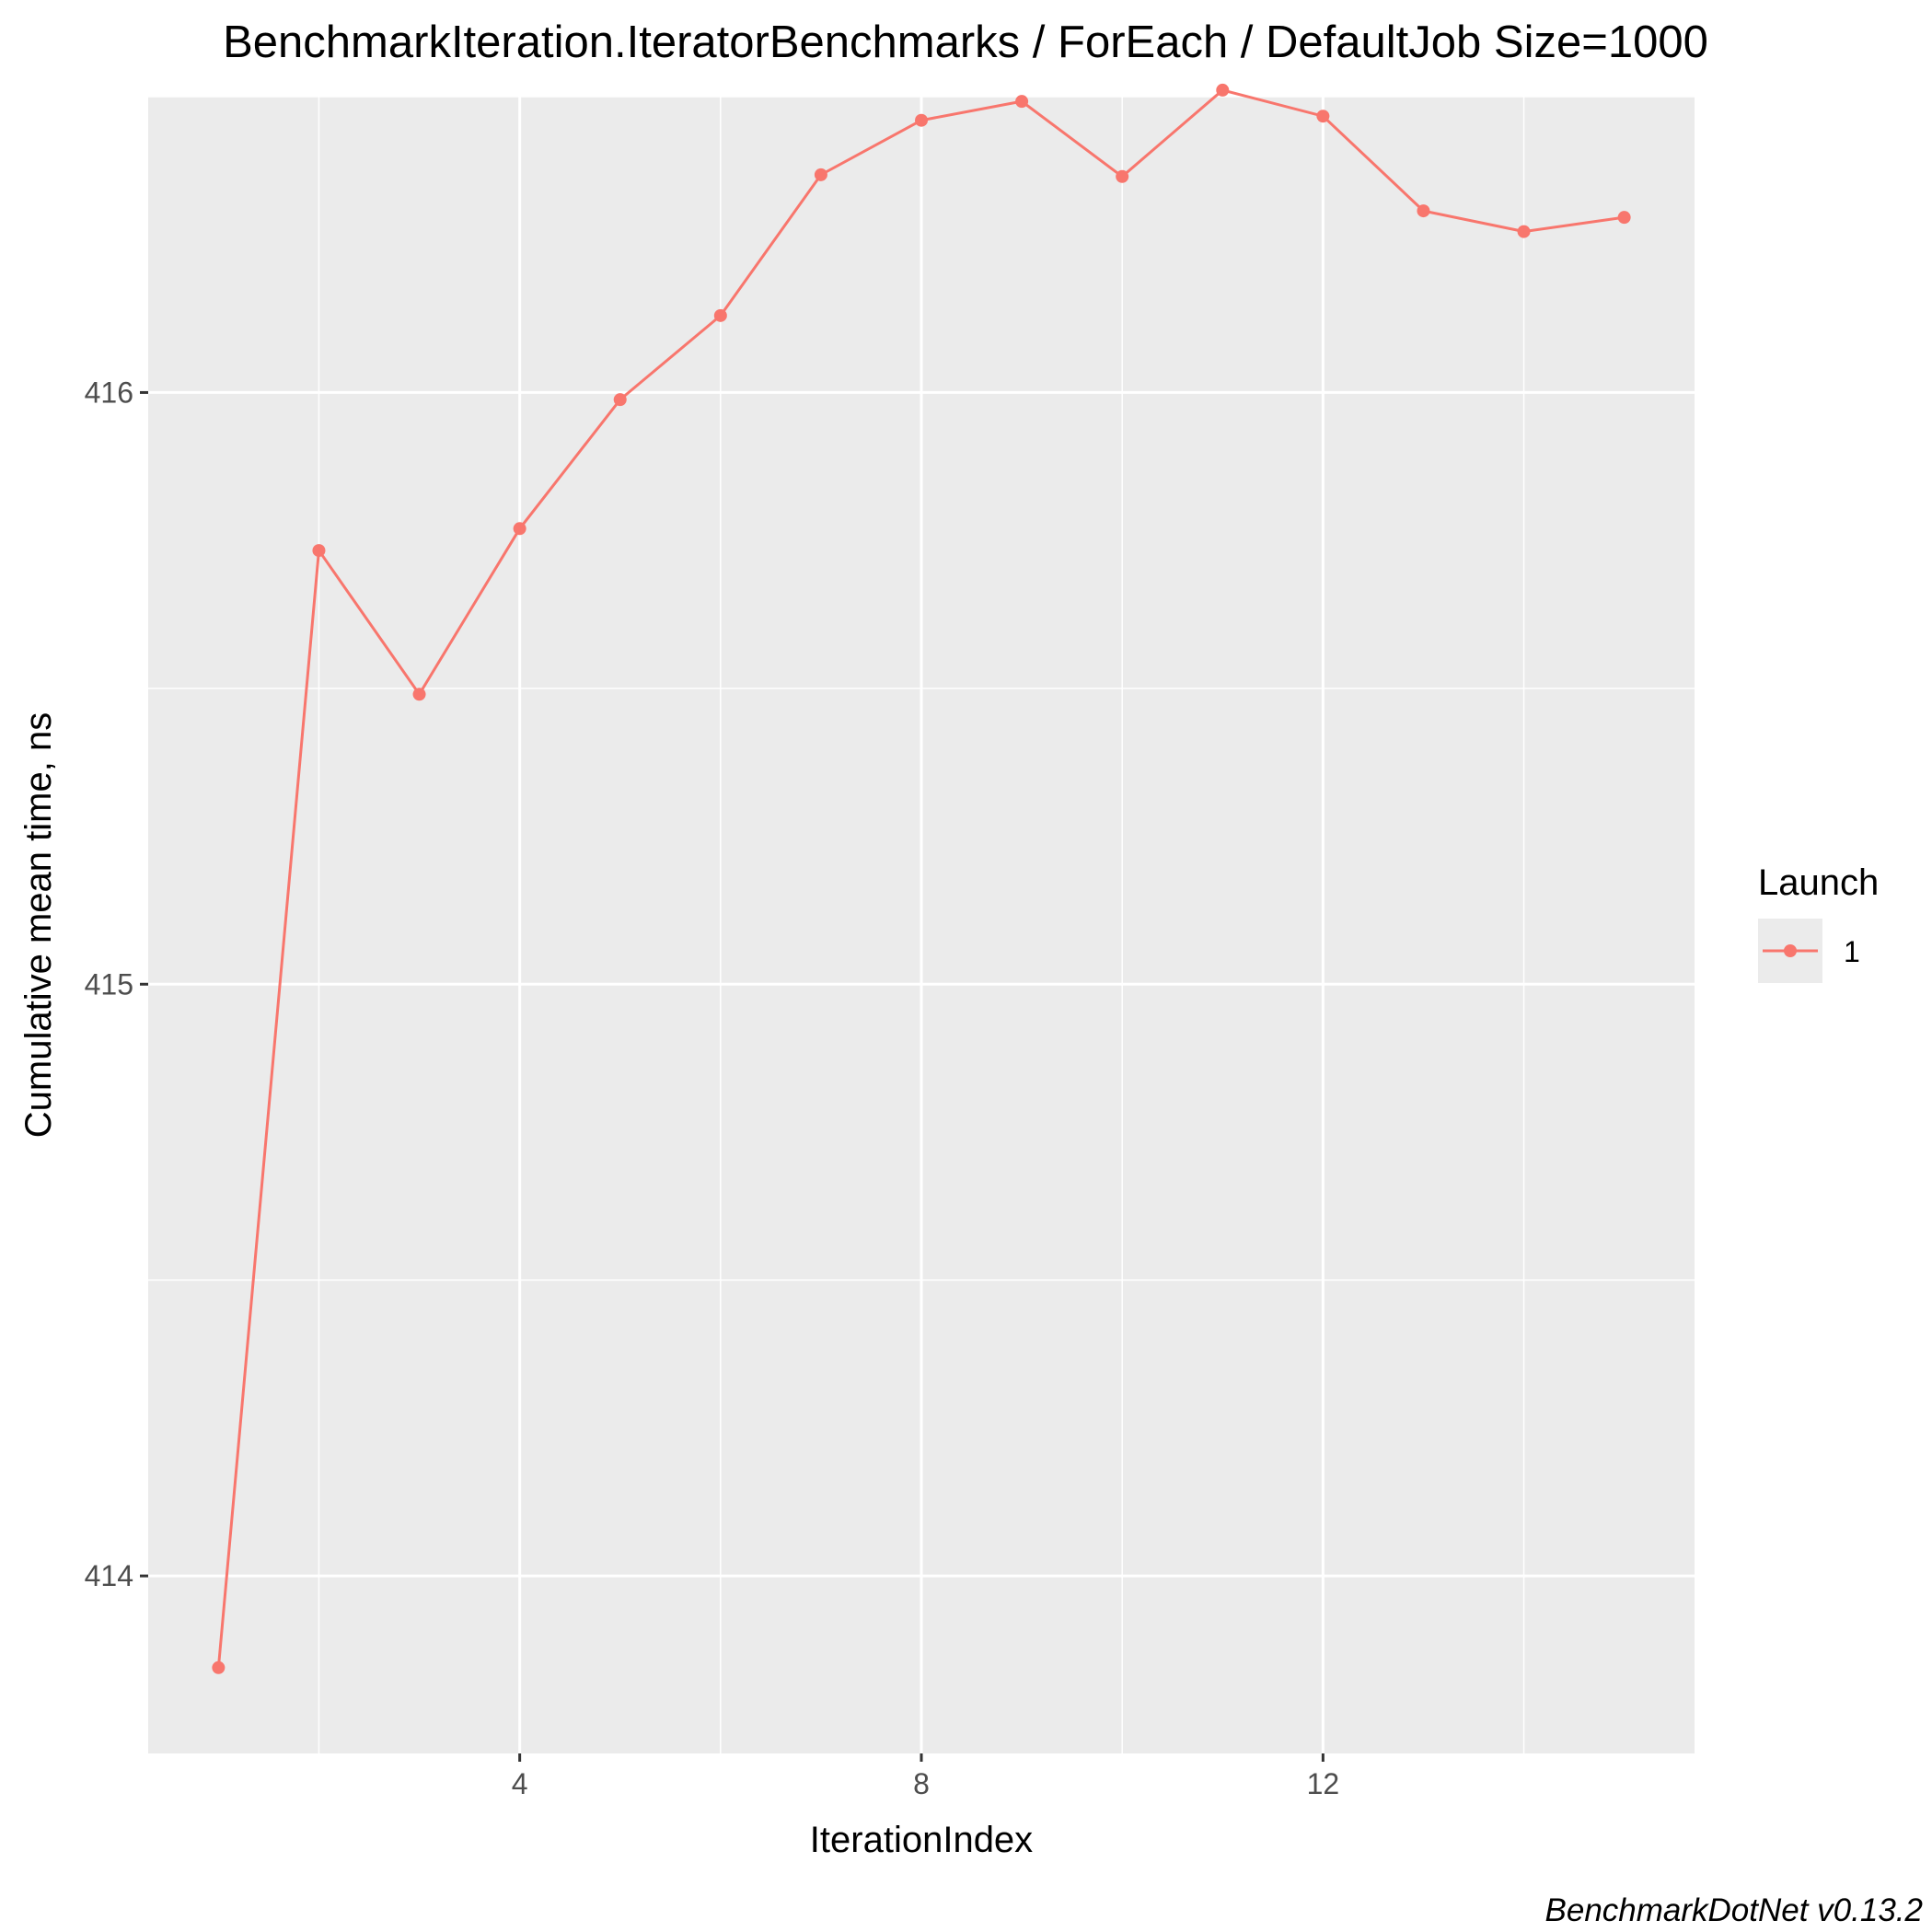 This screenshot has width=1932, height=1932. I want to click on y-tick-label: 416, so click(109, 392).